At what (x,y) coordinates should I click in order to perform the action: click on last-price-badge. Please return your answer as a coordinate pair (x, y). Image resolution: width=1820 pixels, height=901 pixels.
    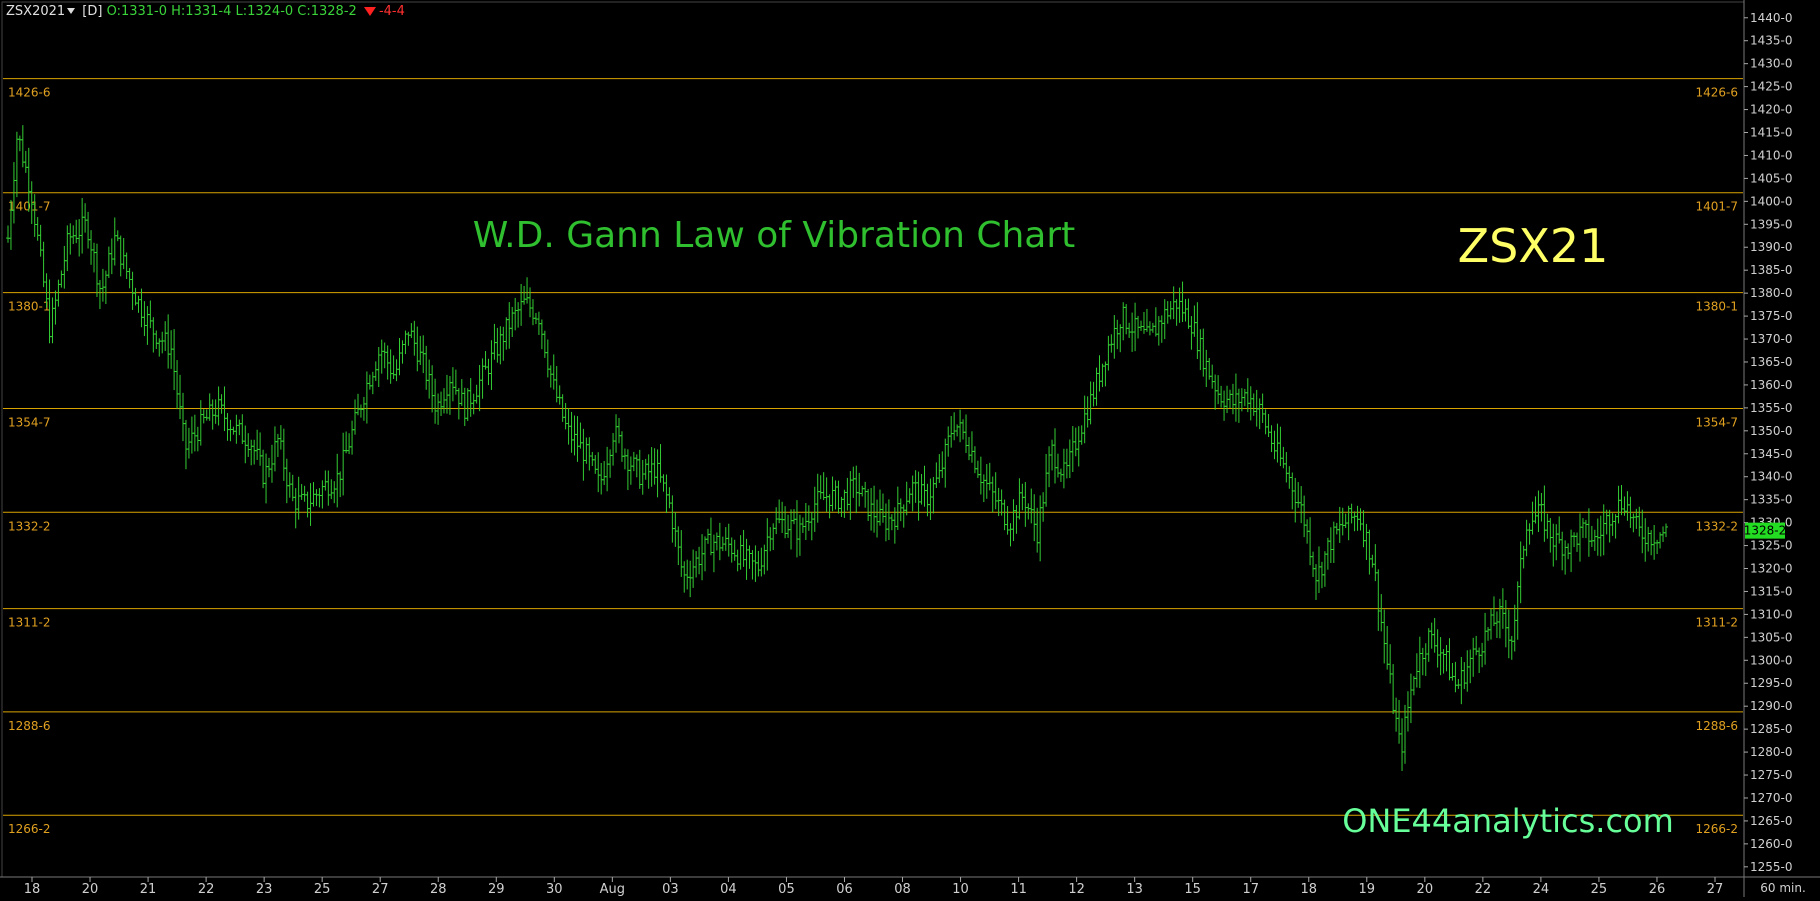
    Looking at the image, I should click on (1765, 530).